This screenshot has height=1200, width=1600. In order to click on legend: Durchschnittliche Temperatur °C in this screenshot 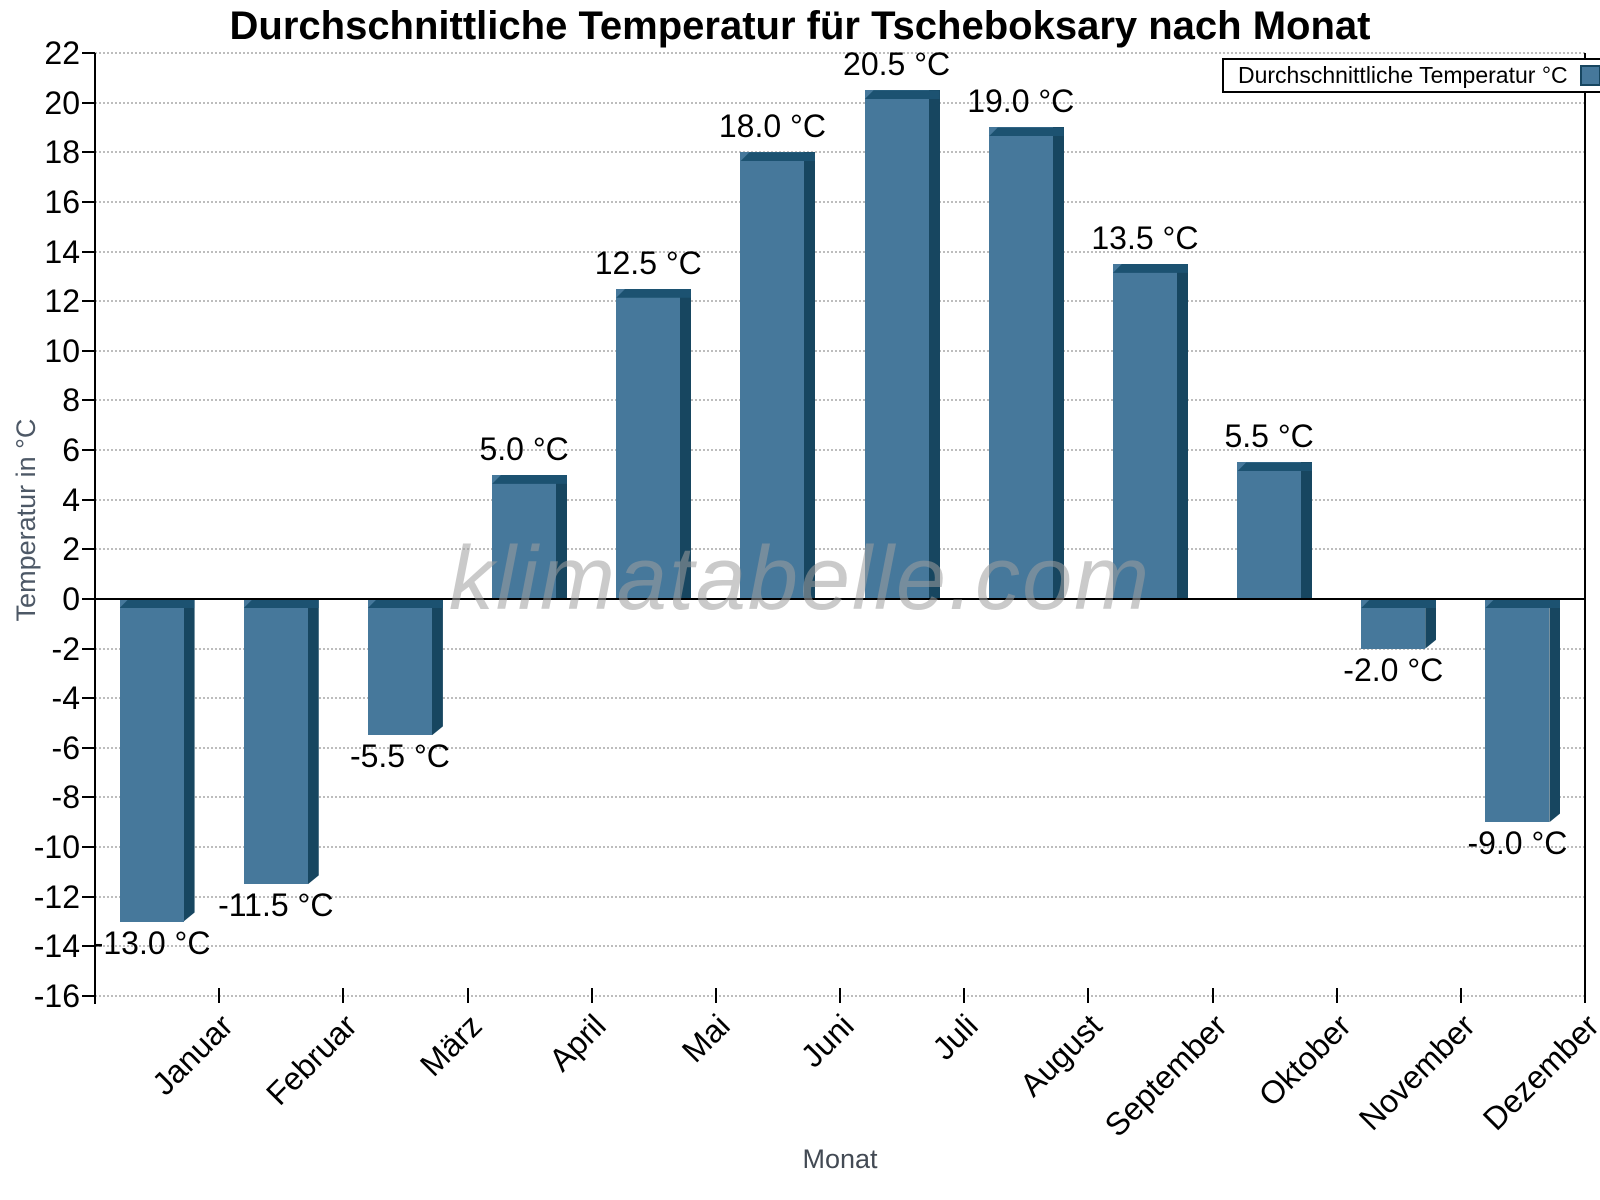, I will do `click(1411, 75)`.